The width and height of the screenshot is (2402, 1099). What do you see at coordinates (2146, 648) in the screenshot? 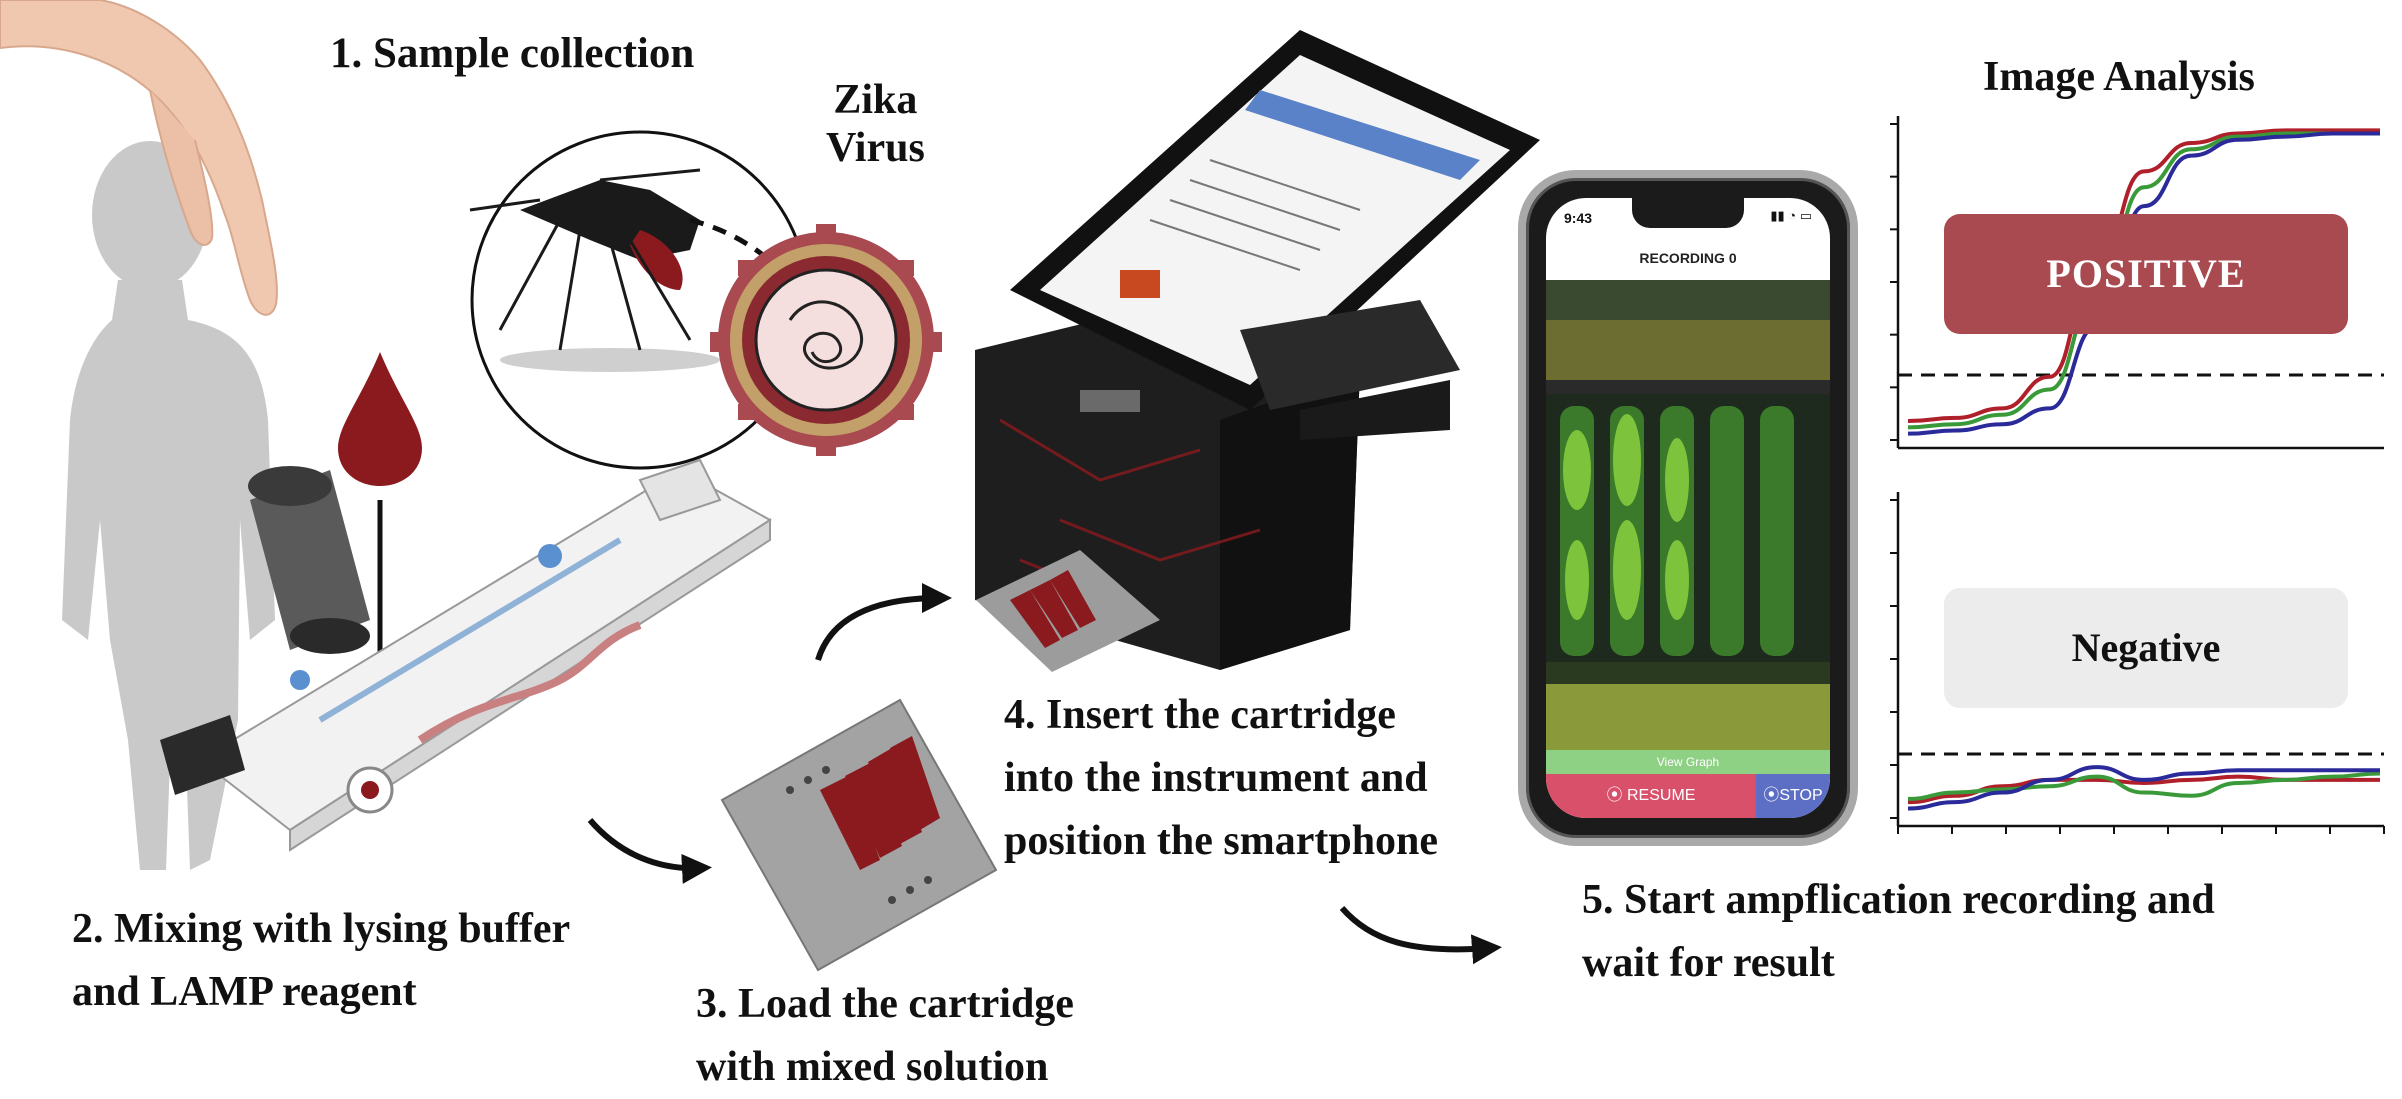
I see `negative-result-badge: Negative` at bounding box center [2146, 648].